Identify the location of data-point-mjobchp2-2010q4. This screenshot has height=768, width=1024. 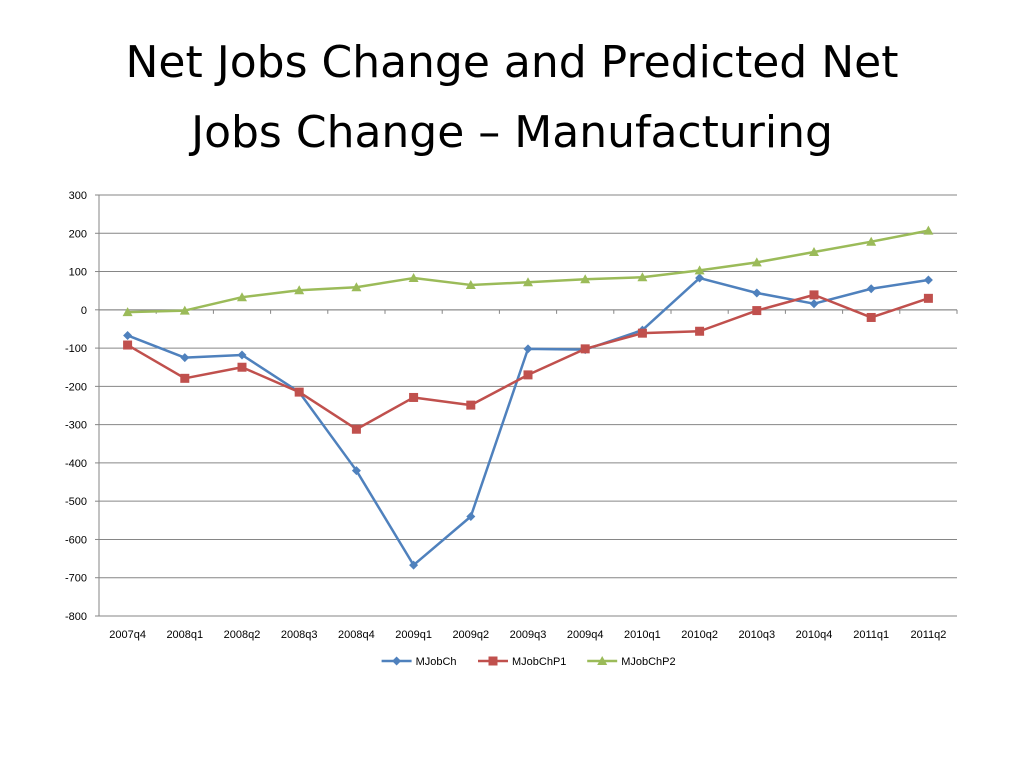
(814, 252).